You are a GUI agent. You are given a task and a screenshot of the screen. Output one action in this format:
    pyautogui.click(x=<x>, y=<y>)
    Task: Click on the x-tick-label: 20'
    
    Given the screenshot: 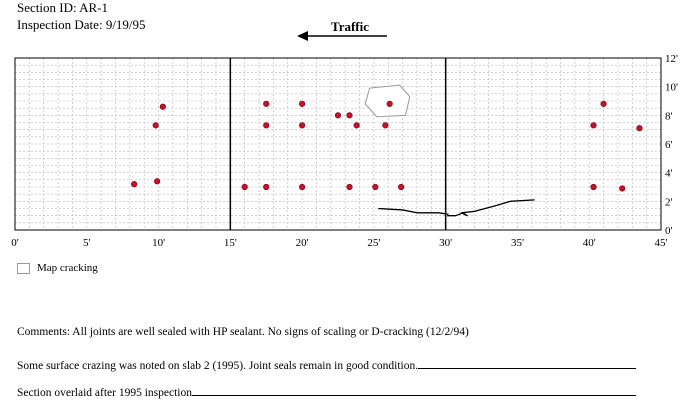 What is the action you would take?
    pyautogui.click(x=302, y=243)
    